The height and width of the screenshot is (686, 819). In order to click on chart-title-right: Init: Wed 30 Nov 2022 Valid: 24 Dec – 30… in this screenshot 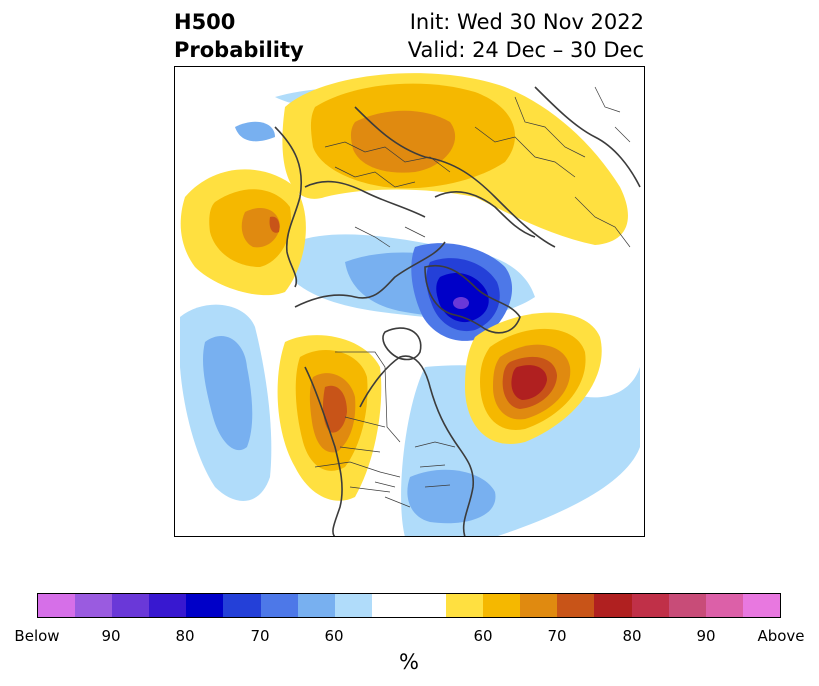, I will do `click(526, 36)`.